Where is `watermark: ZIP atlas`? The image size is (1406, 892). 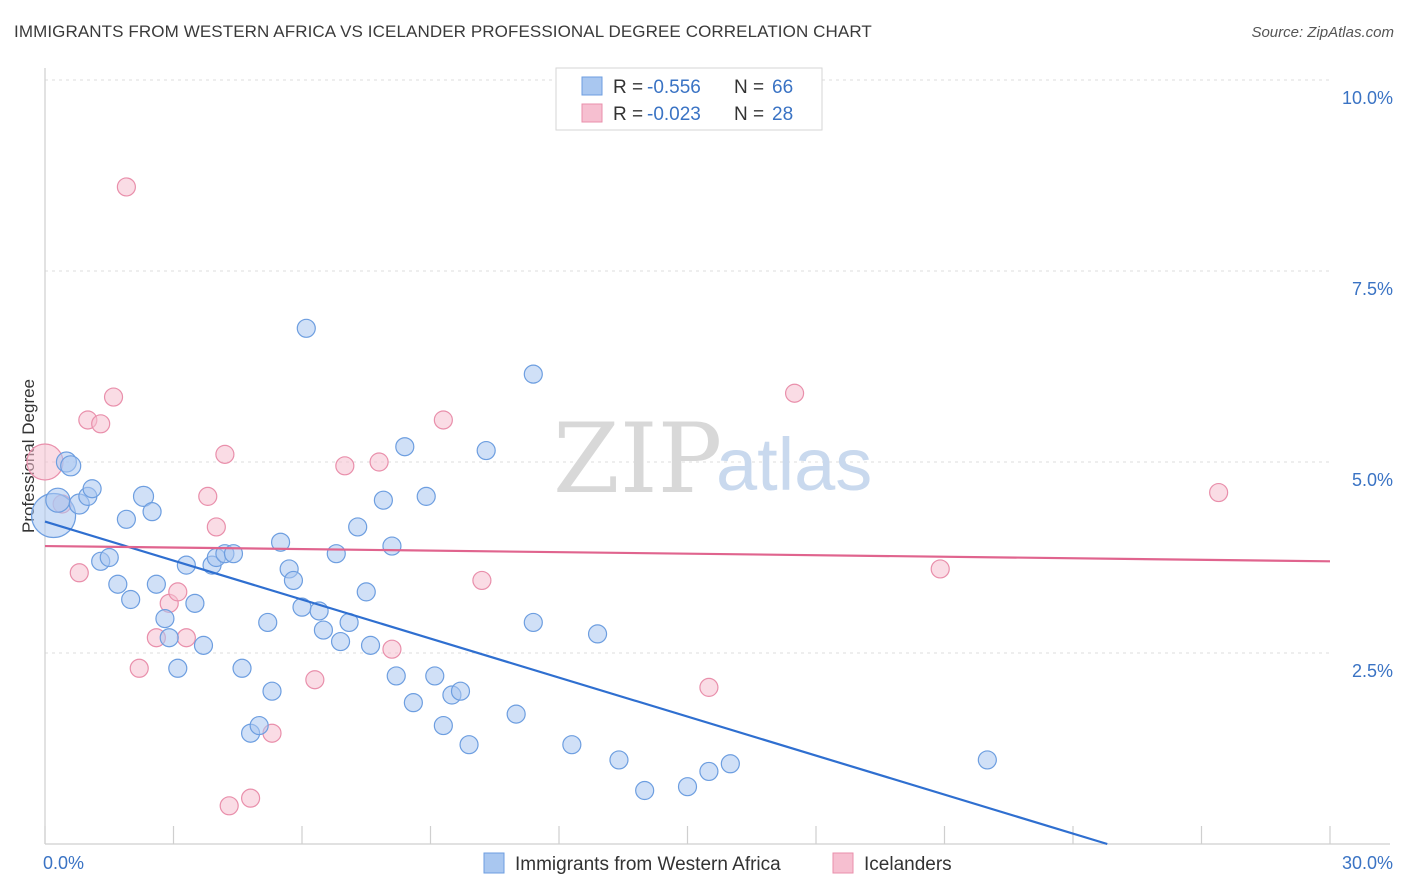
watermark: ZIP atlas is located at coordinates (712, 459).